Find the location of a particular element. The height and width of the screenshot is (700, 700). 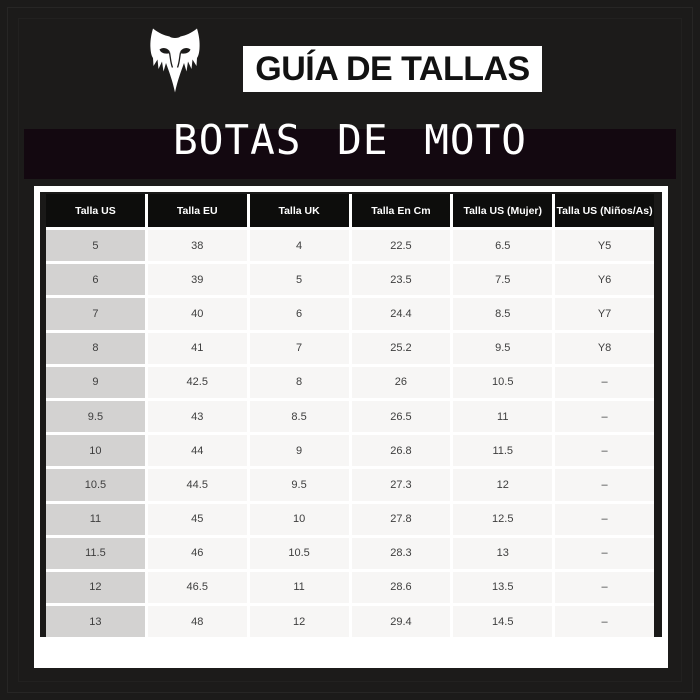

table-header-cell: Talla UK is located at coordinates (299, 210).